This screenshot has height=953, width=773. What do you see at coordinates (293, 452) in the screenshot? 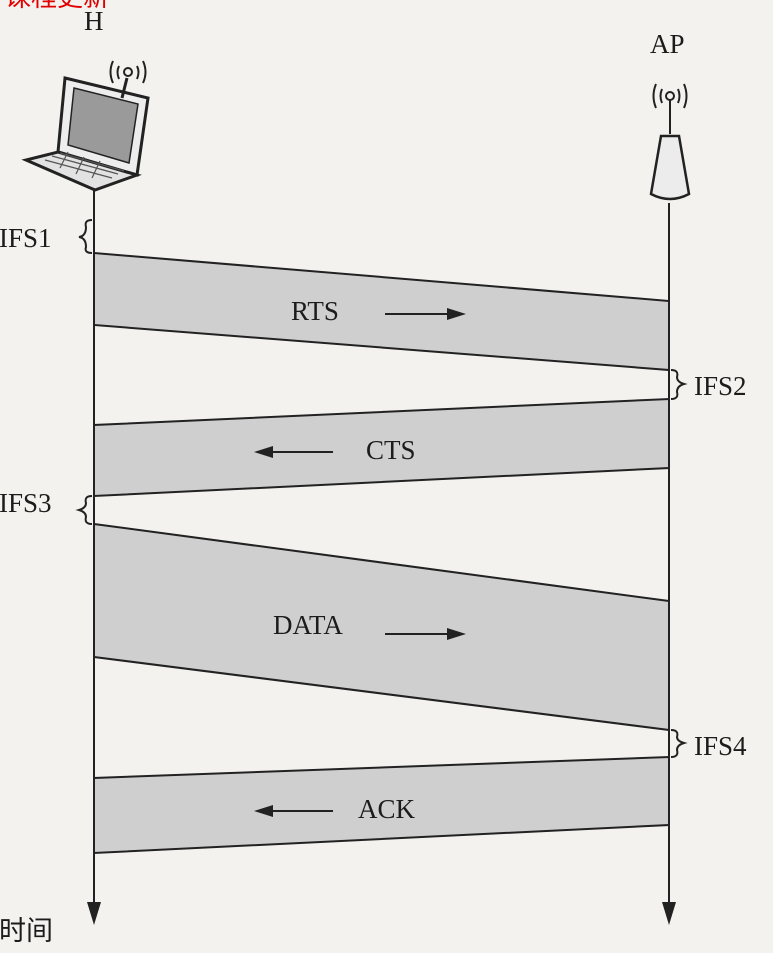
I see `cts-direction-arrow` at bounding box center [293, 452].